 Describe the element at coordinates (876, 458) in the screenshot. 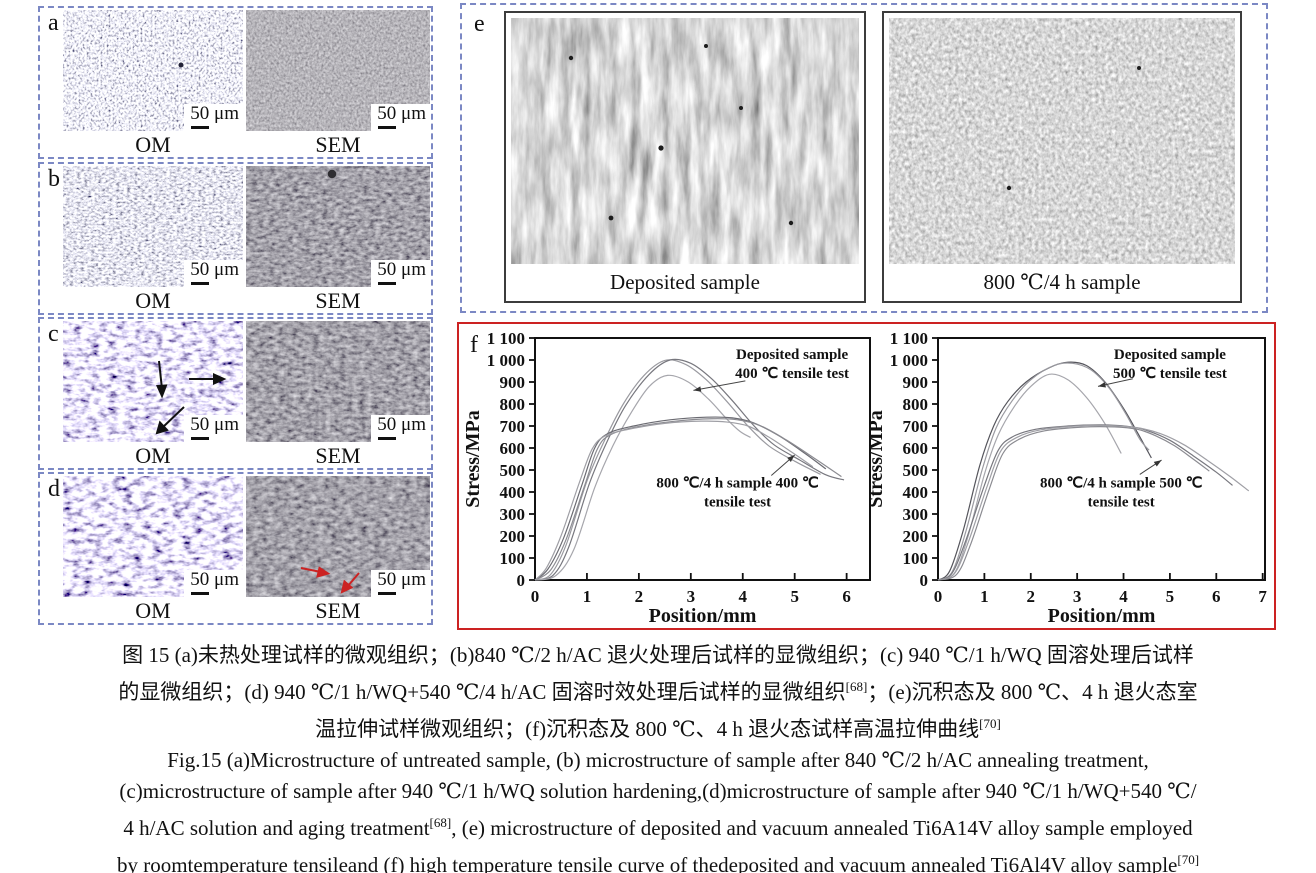

I see `svg-text: Stress/MPa` at that location.